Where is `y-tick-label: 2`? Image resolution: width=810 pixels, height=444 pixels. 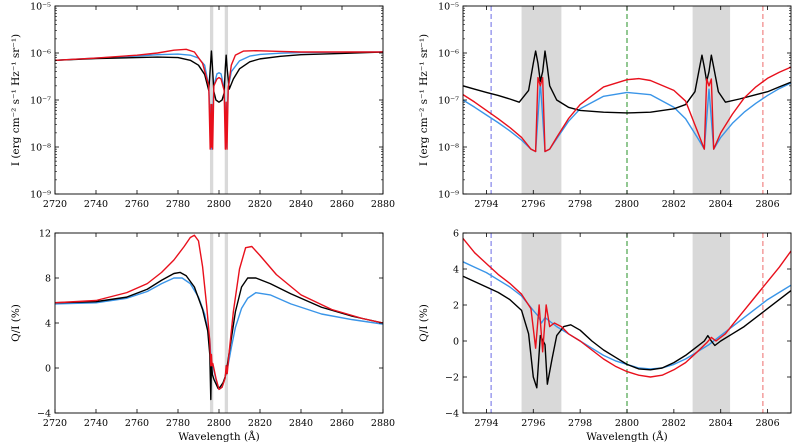 y-tick-label: 2 is located at coordinates (456, 306).